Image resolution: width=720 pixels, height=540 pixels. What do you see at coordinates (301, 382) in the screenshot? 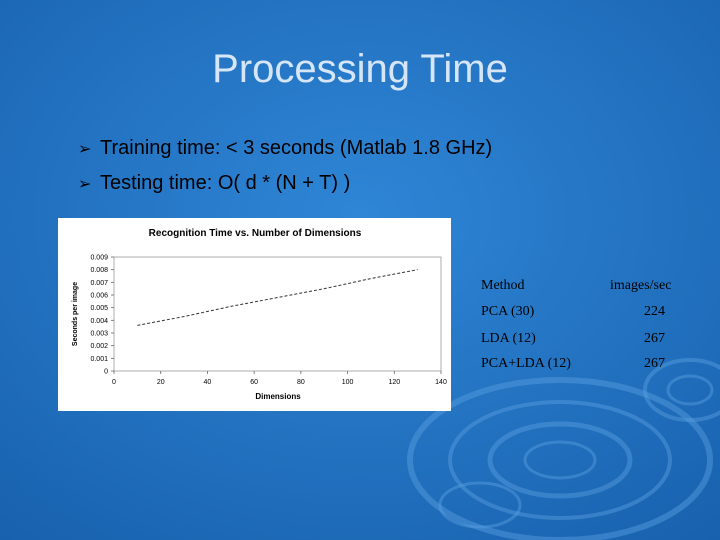
I see `x-tick-label: 80` at bounding box center [301, 382].